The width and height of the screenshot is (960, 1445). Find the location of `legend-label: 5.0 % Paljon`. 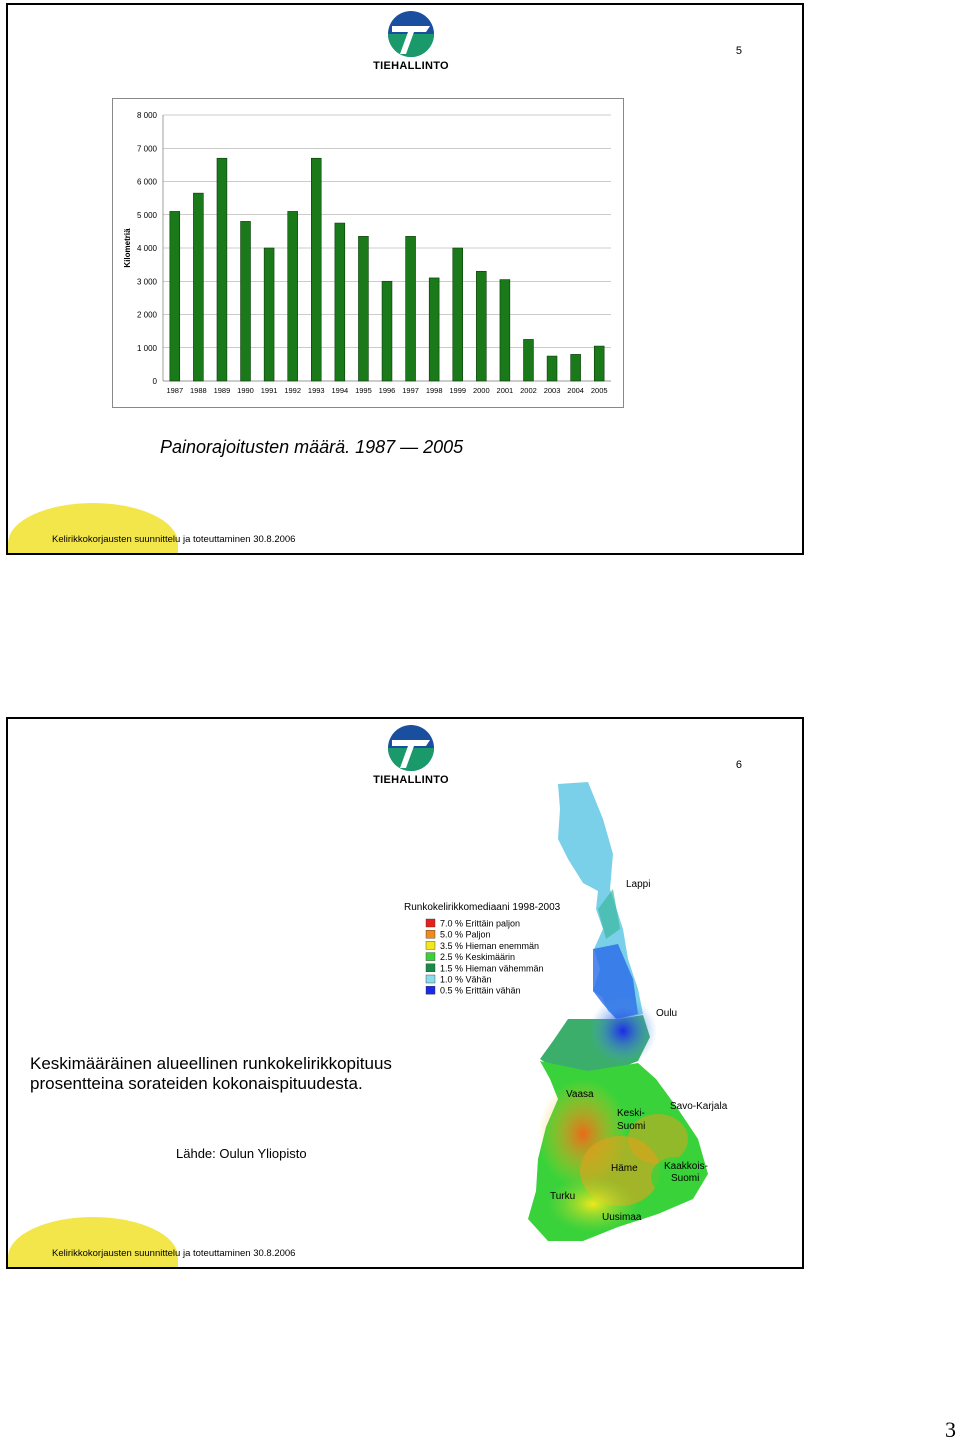

legend-label: 5.0 % Paljon is located at coordinates (465, 935).